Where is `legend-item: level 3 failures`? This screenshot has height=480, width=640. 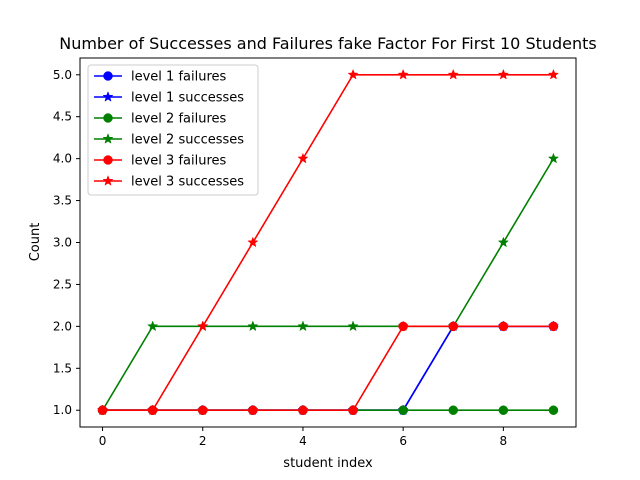
legend-item: level 3 failures is located at coordinates (160, 161).